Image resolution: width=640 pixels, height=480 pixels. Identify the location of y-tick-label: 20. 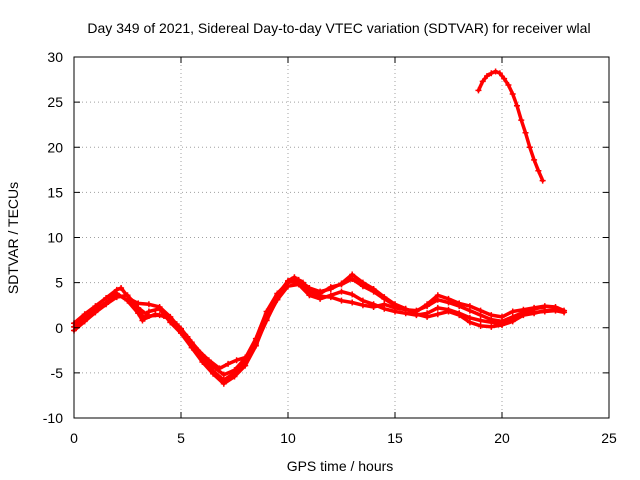
(55, 147).